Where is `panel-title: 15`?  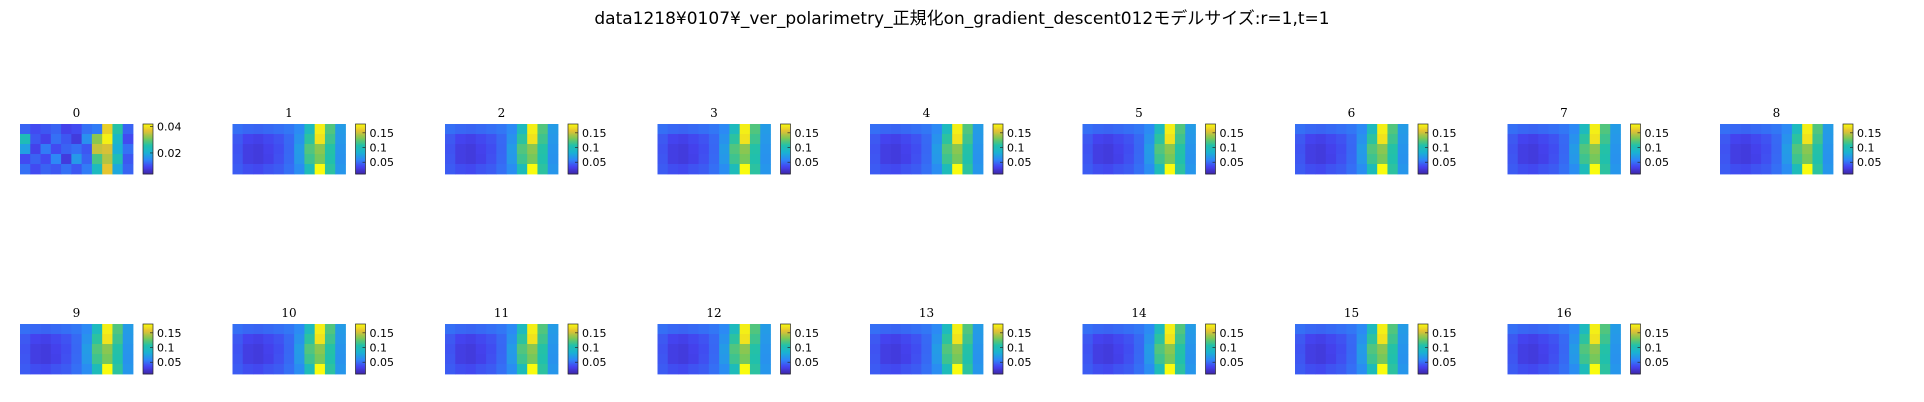
panel-title: 15 is located at coordinates (1351, 313).